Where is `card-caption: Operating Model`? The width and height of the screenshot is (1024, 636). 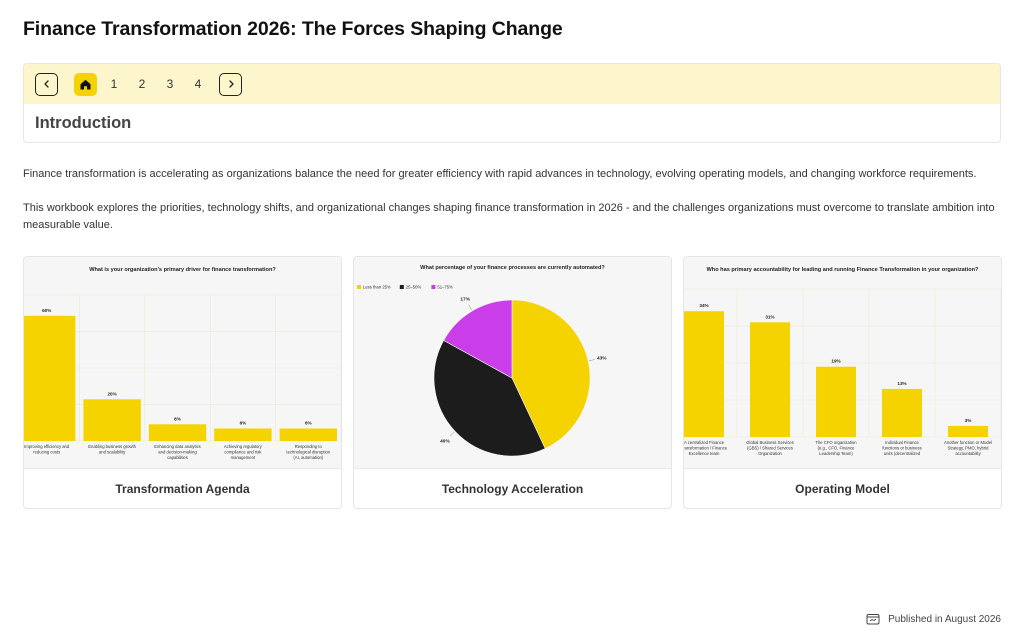
card-caption: Operating Model is located at coordinates (842, 489).